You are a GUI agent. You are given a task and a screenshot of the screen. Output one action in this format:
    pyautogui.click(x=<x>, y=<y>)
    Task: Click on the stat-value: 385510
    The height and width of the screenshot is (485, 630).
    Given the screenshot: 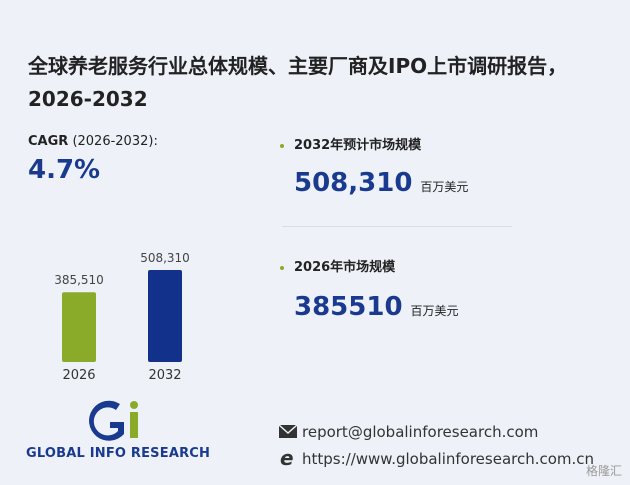 What is the action you would take?
    pyautogui.click(x=348, y=307)
    